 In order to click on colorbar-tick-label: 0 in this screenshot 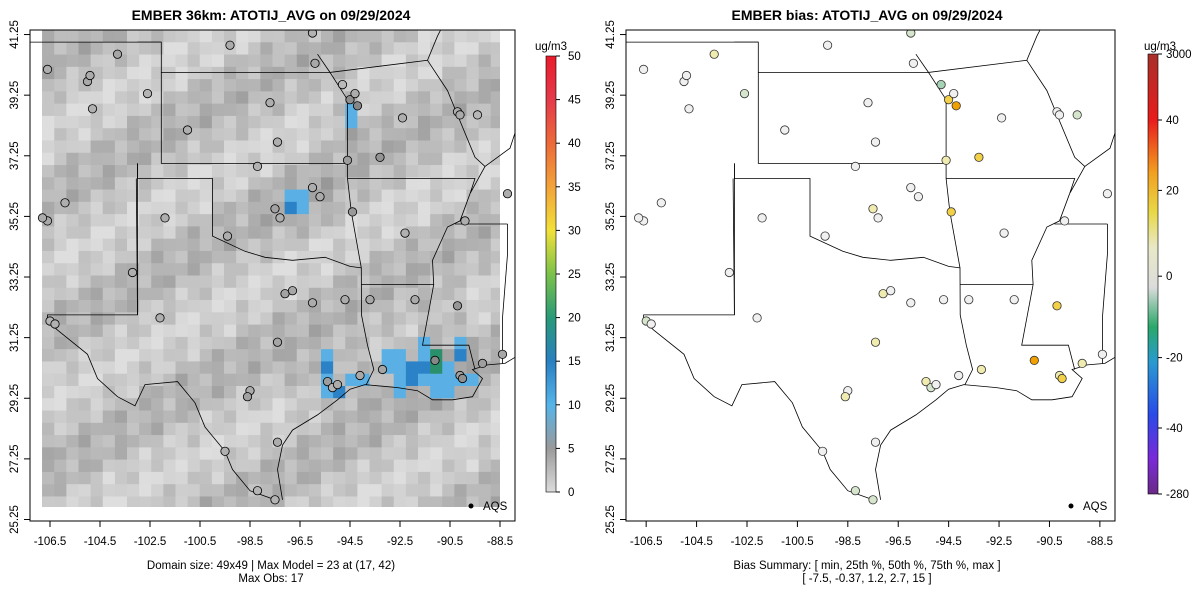, I will do `click(1169, 277)`.